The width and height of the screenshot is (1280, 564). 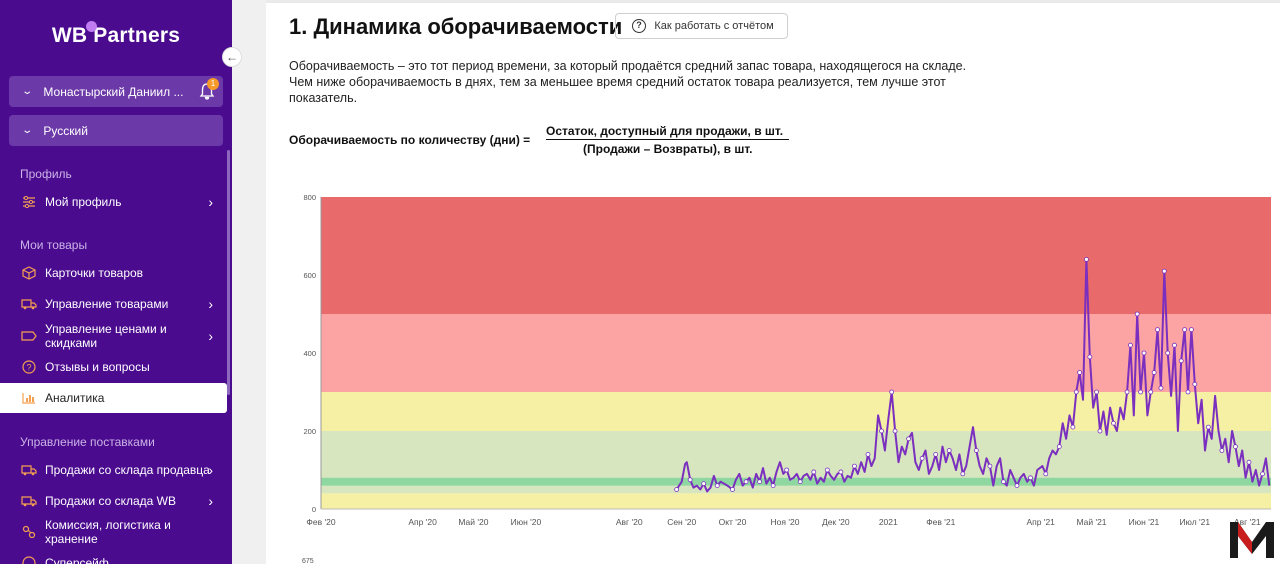 What do you see at coordinates (773, 1) in the screenshot?
I see `top-divider` at bounding box center [773, 1].